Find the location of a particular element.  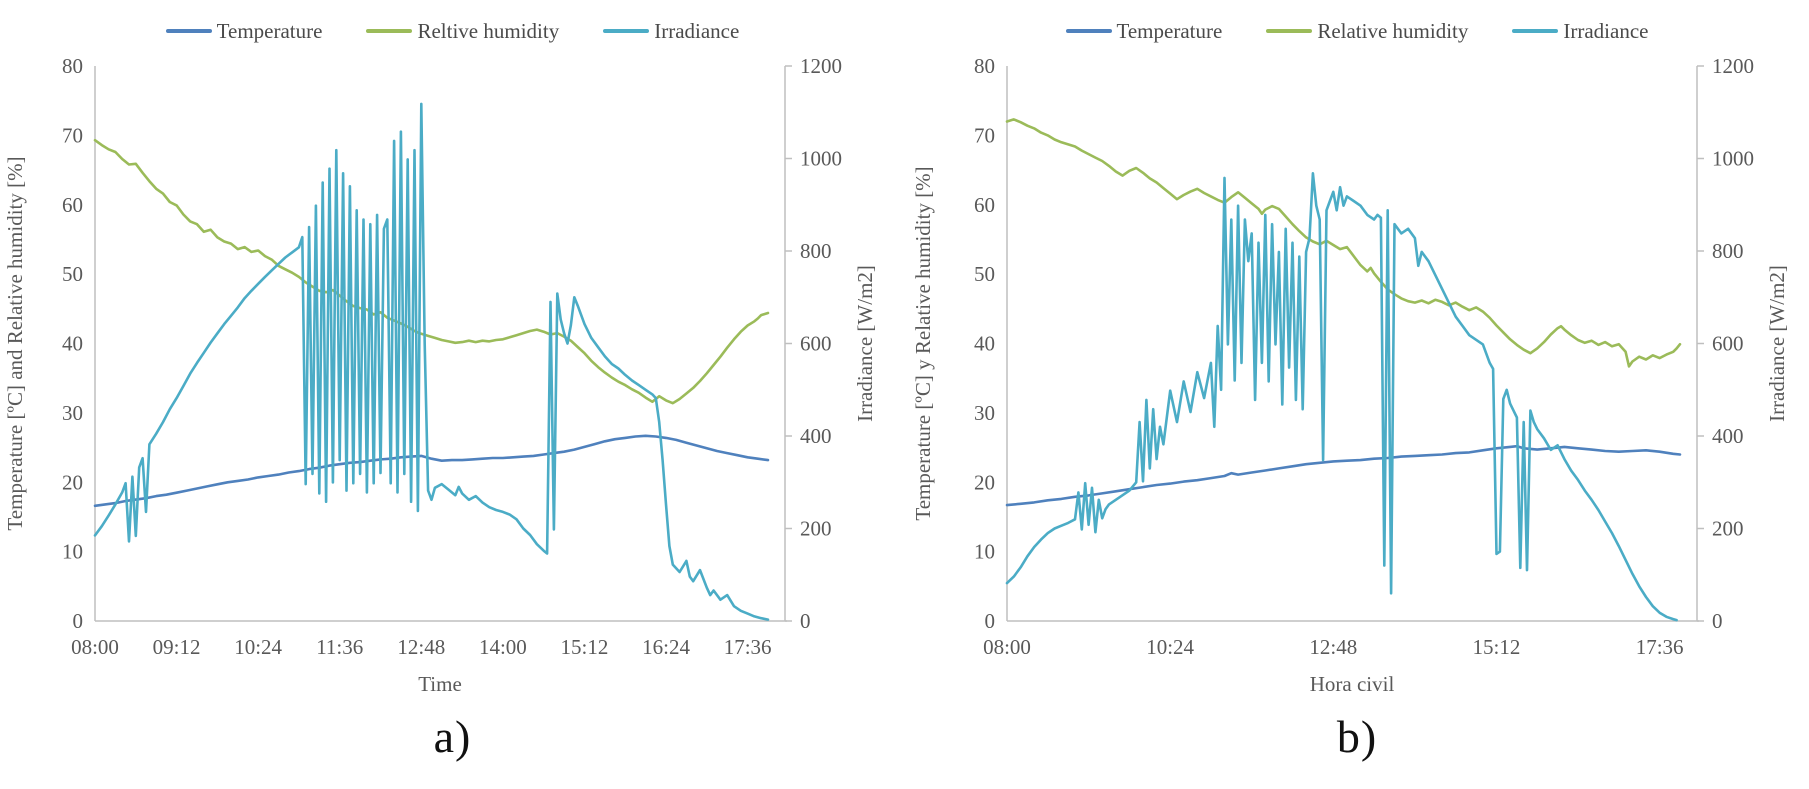

legend-item-humidity: Relative humidity is located at coordinates (1367, 31).